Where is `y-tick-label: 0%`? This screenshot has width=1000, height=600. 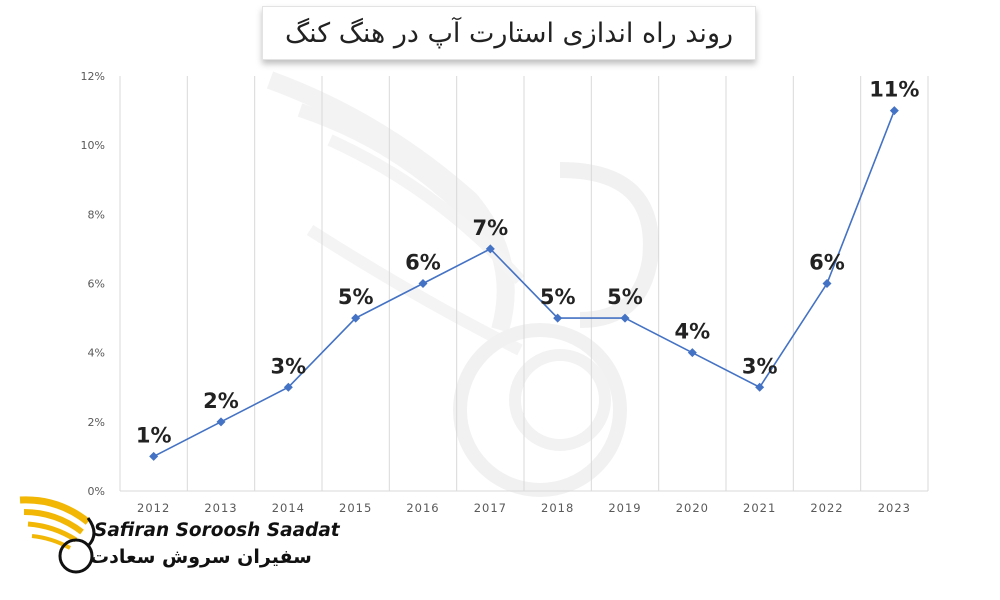 y-tick-label: 0% is located at coordinates (96, 491).